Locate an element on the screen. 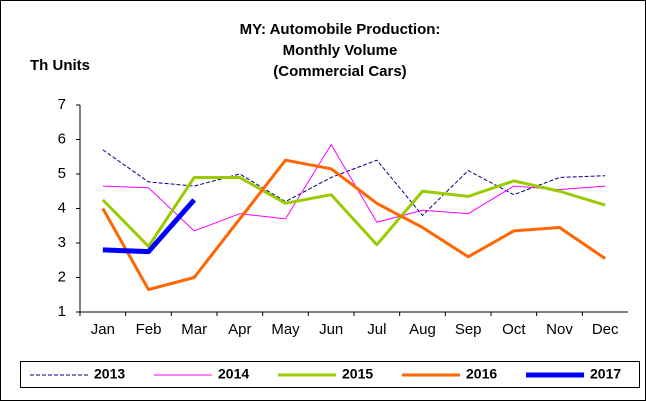  y-tick-label: 7 is located at coordinates (62, 104).